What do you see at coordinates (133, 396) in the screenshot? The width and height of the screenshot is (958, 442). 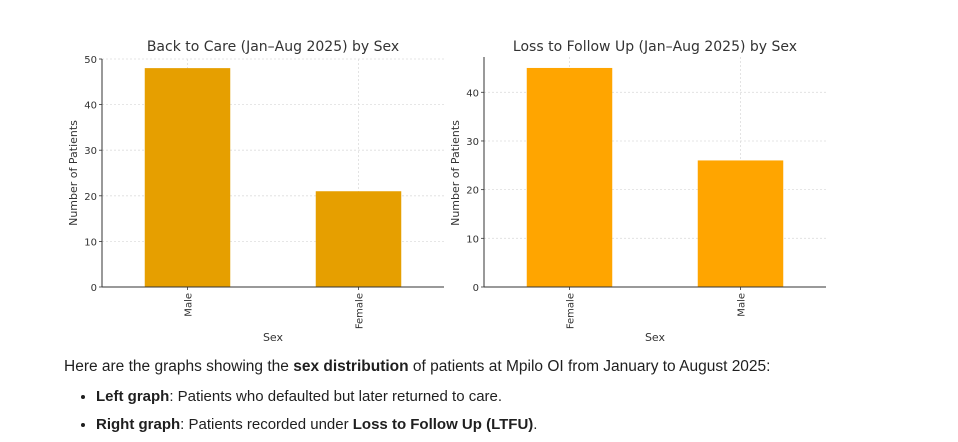 I see `bullet-bold: Left graph` at bounding box center [133, 396].